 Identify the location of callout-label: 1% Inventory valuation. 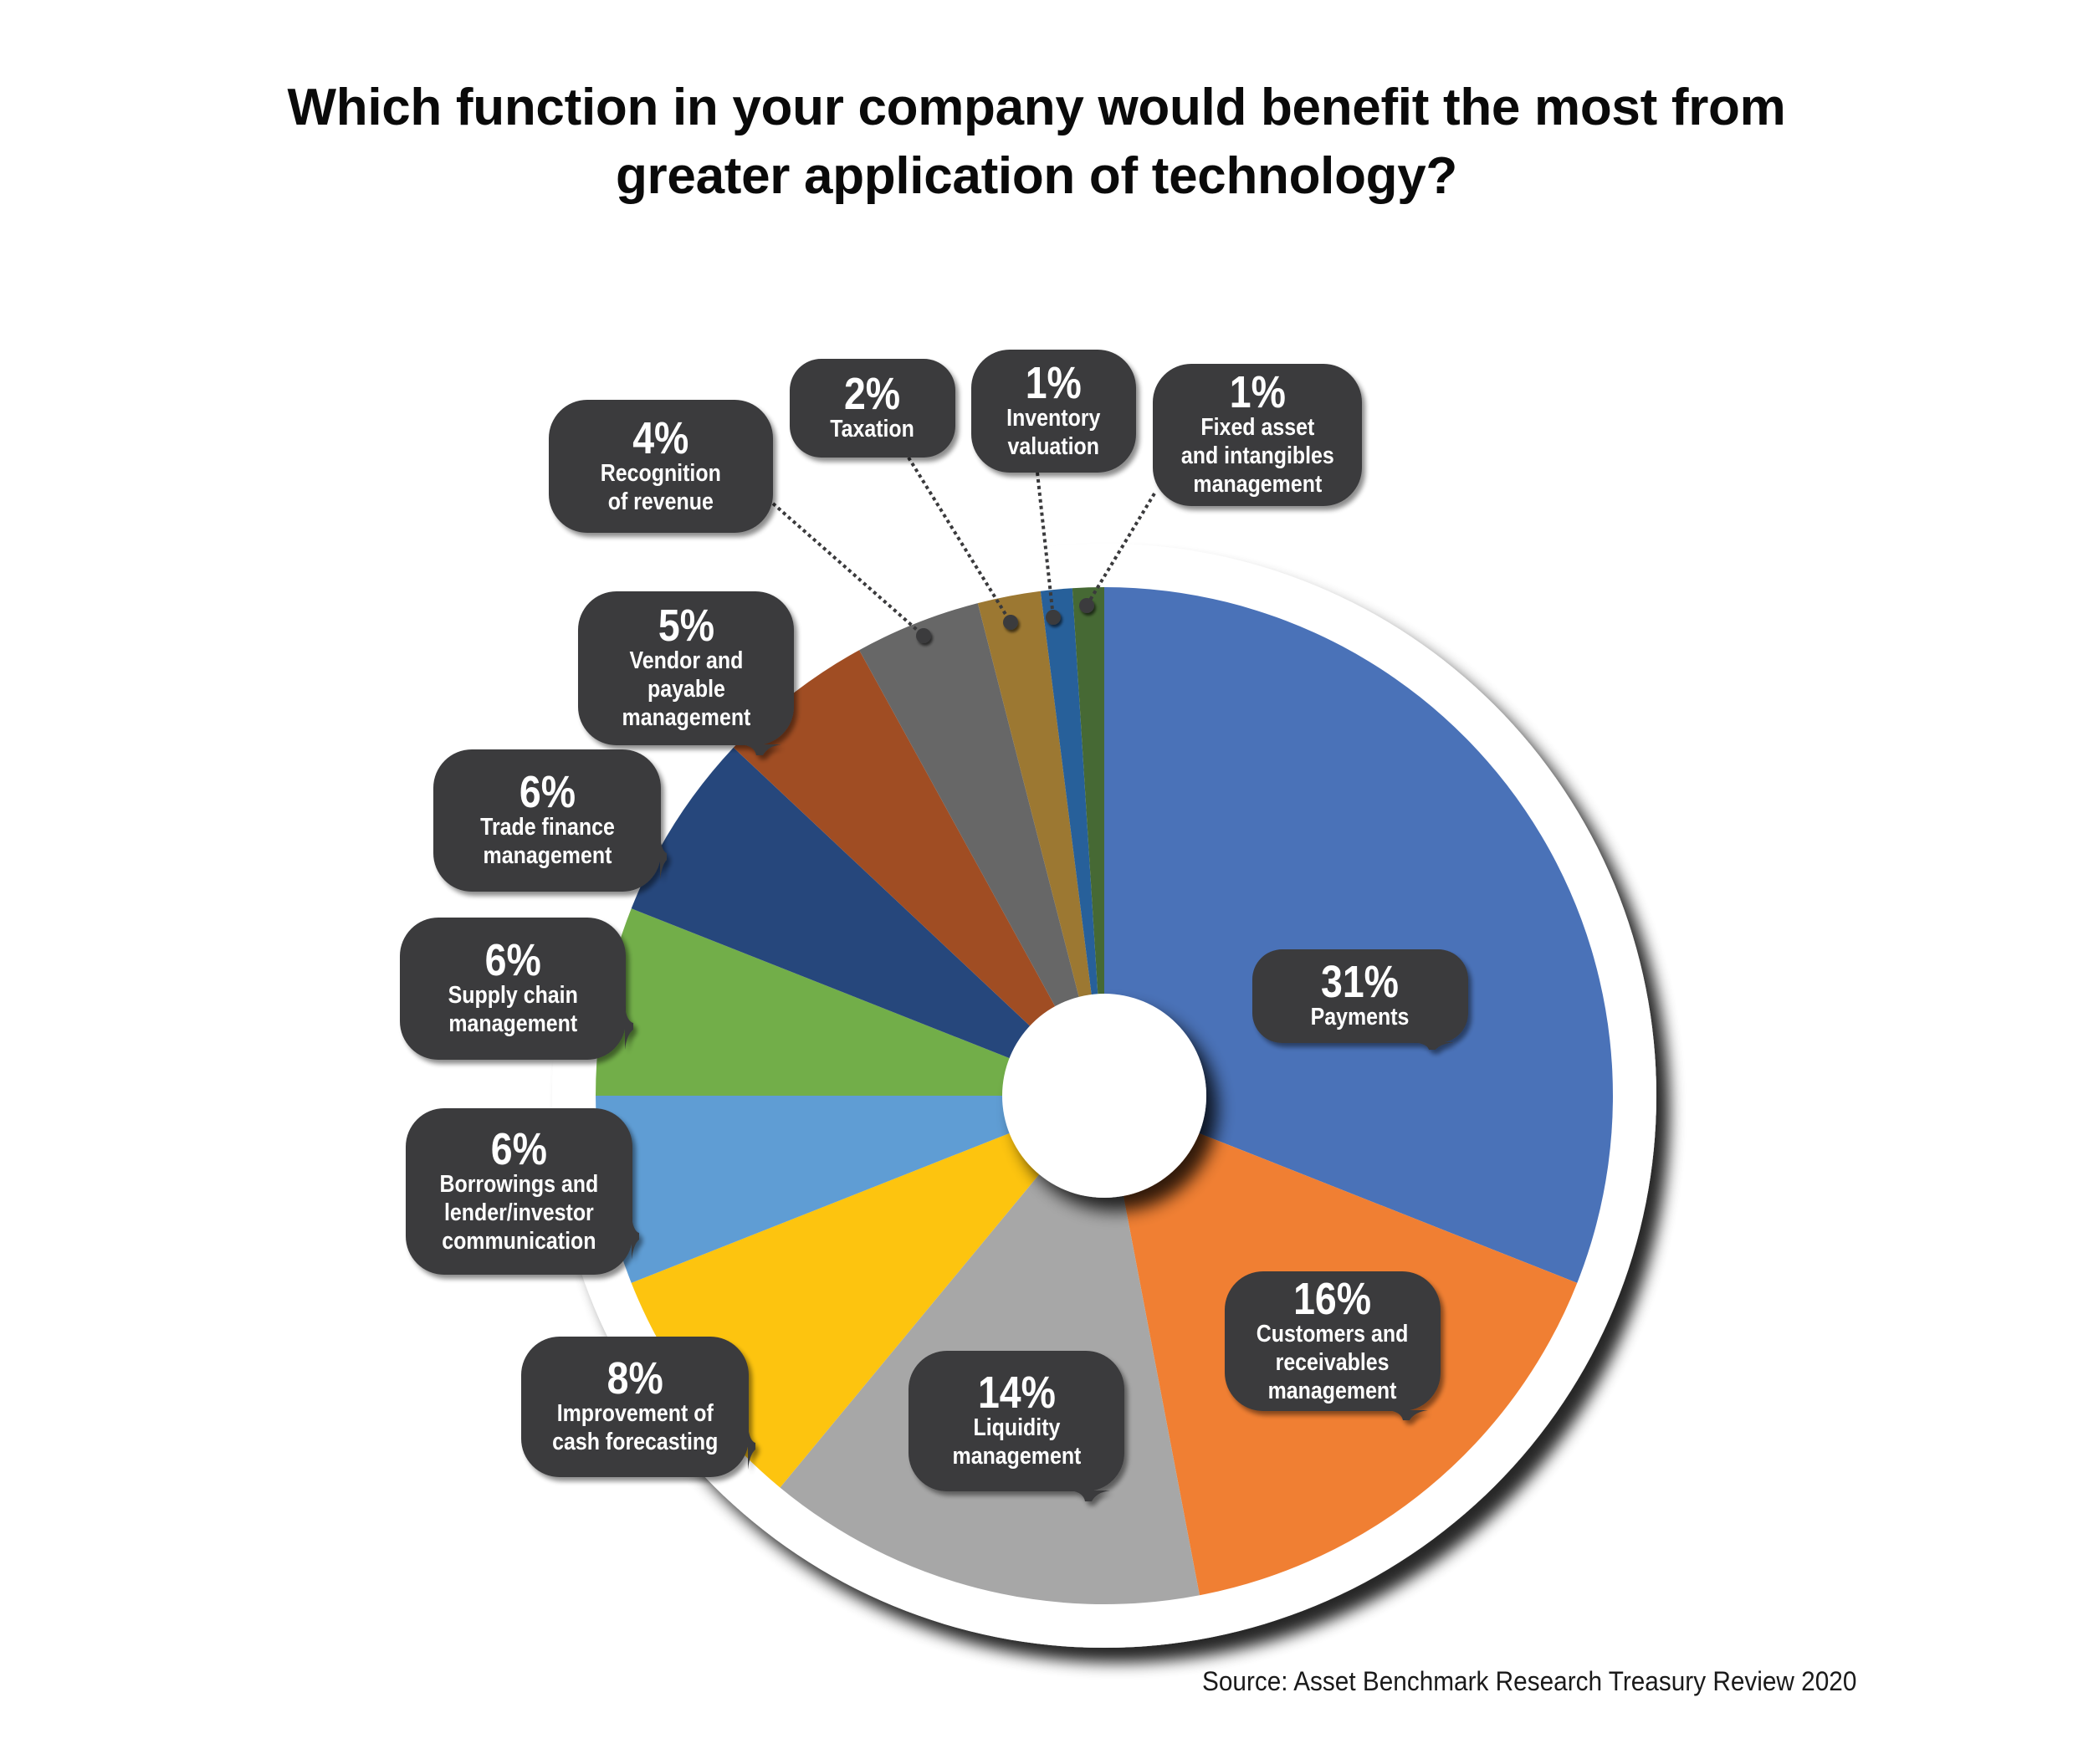
(1053, 411).